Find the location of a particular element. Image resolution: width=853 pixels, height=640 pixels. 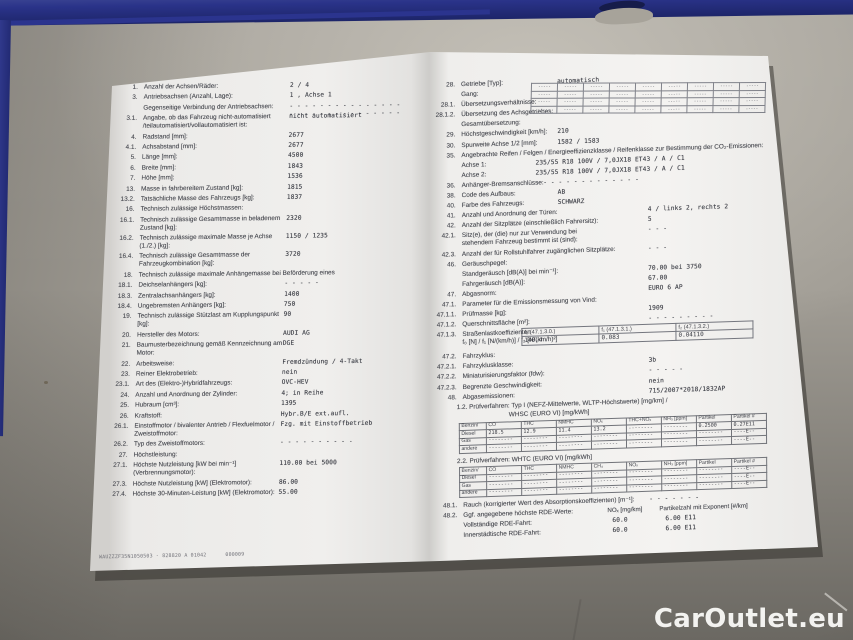

item-value: 5 is located at coordinates (649, 220).